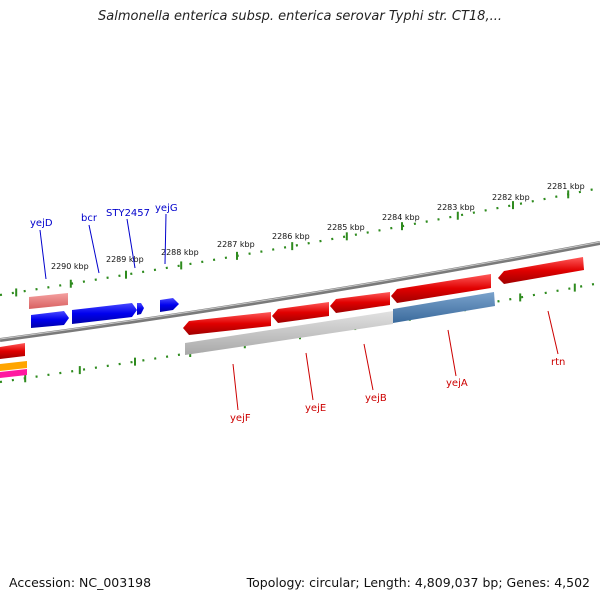  What do you see at coordinates (125, 259) in the screenshot?
I see `scale-label-2289: 2289 kbp` at bounding box center [125, 259].